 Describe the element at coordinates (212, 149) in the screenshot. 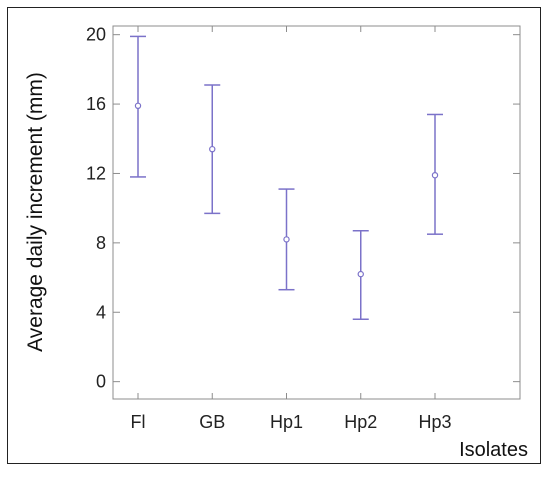

I see `mean-point-GB` at that location.